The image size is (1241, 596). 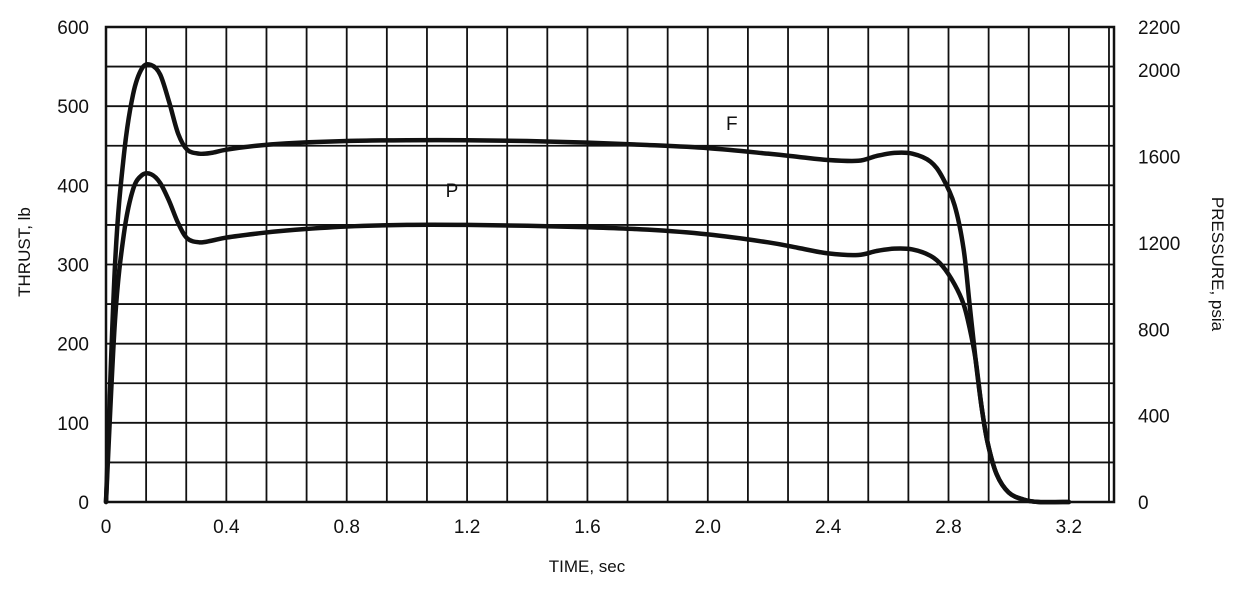 What do you see at coordinates (1159, 158) in the screenshot?
I see `y-right-tick-label: 1600` at bounding box center [1159, 158].